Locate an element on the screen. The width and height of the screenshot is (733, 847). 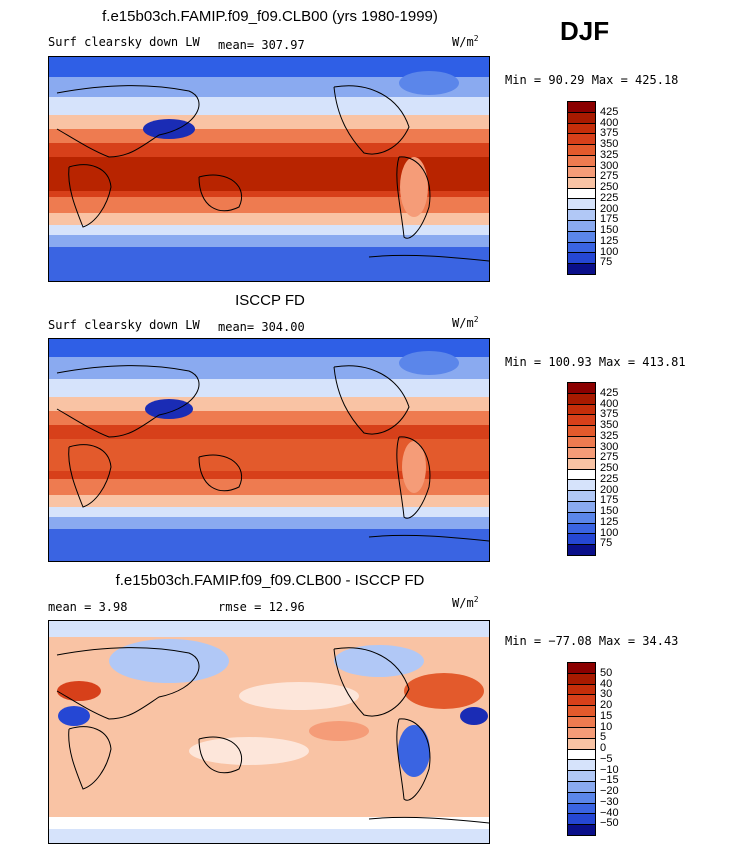
panel3-rmse-label: rmse = 12.96 is located at coordinates (261, 607).